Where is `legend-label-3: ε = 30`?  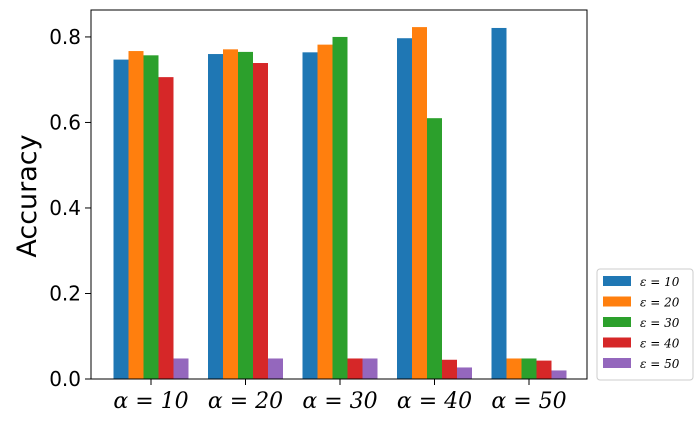
legend-label-3: ε = 30 is located at coordinates (660, 323).